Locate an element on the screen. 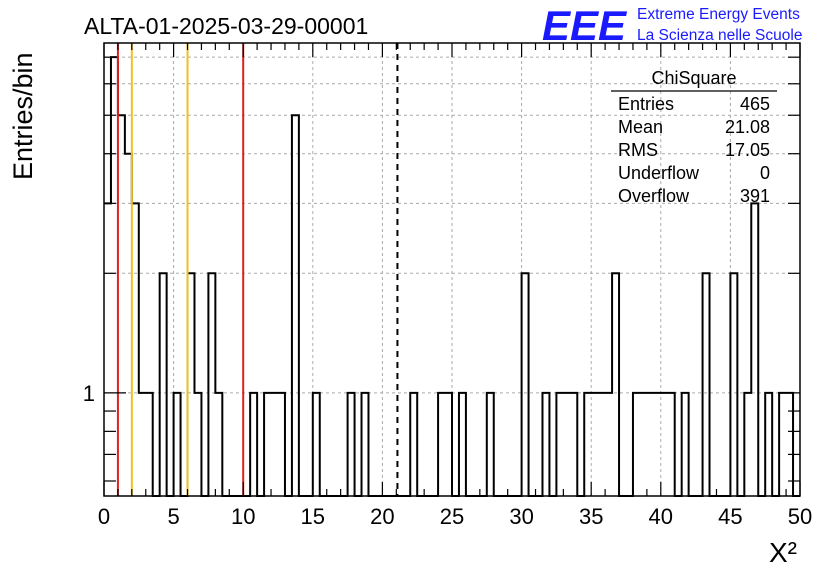 The height and width of the screenshot is (572, 836). x-tick-label: 35 is located at coordinates (591, 516).